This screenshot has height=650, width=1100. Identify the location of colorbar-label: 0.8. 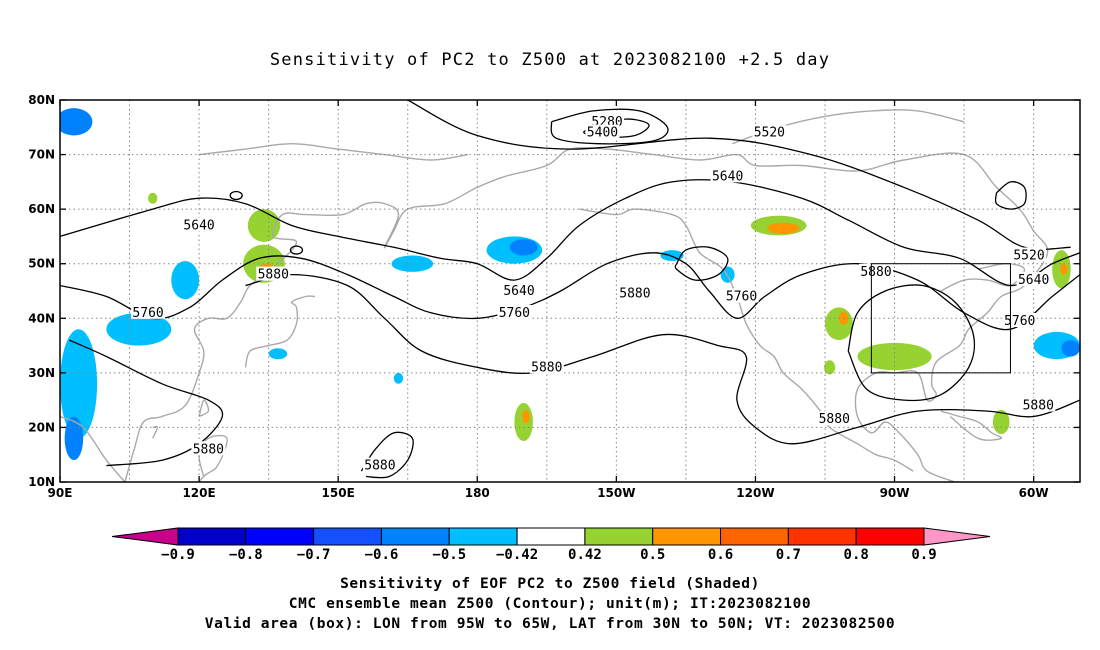
(856, 555).